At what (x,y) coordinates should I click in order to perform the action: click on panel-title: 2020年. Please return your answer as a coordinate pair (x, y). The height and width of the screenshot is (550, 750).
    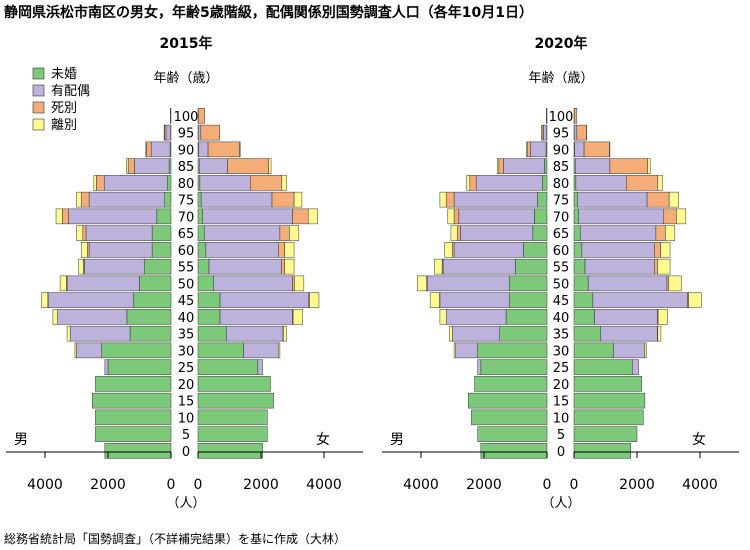
    Looking at the image, I should click on (561, 43).